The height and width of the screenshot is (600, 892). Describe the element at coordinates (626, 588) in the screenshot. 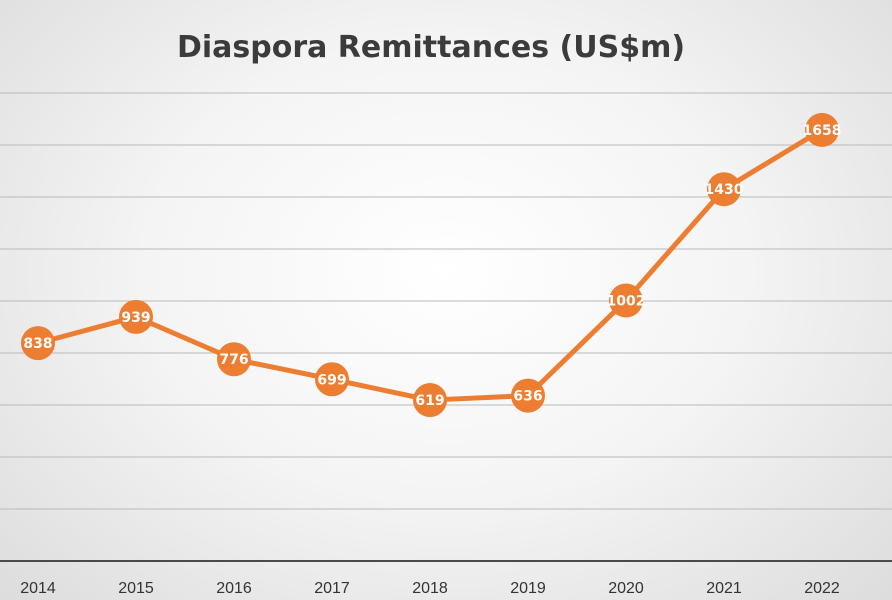

I see `x-tick-label-2020: 2020` at that location.